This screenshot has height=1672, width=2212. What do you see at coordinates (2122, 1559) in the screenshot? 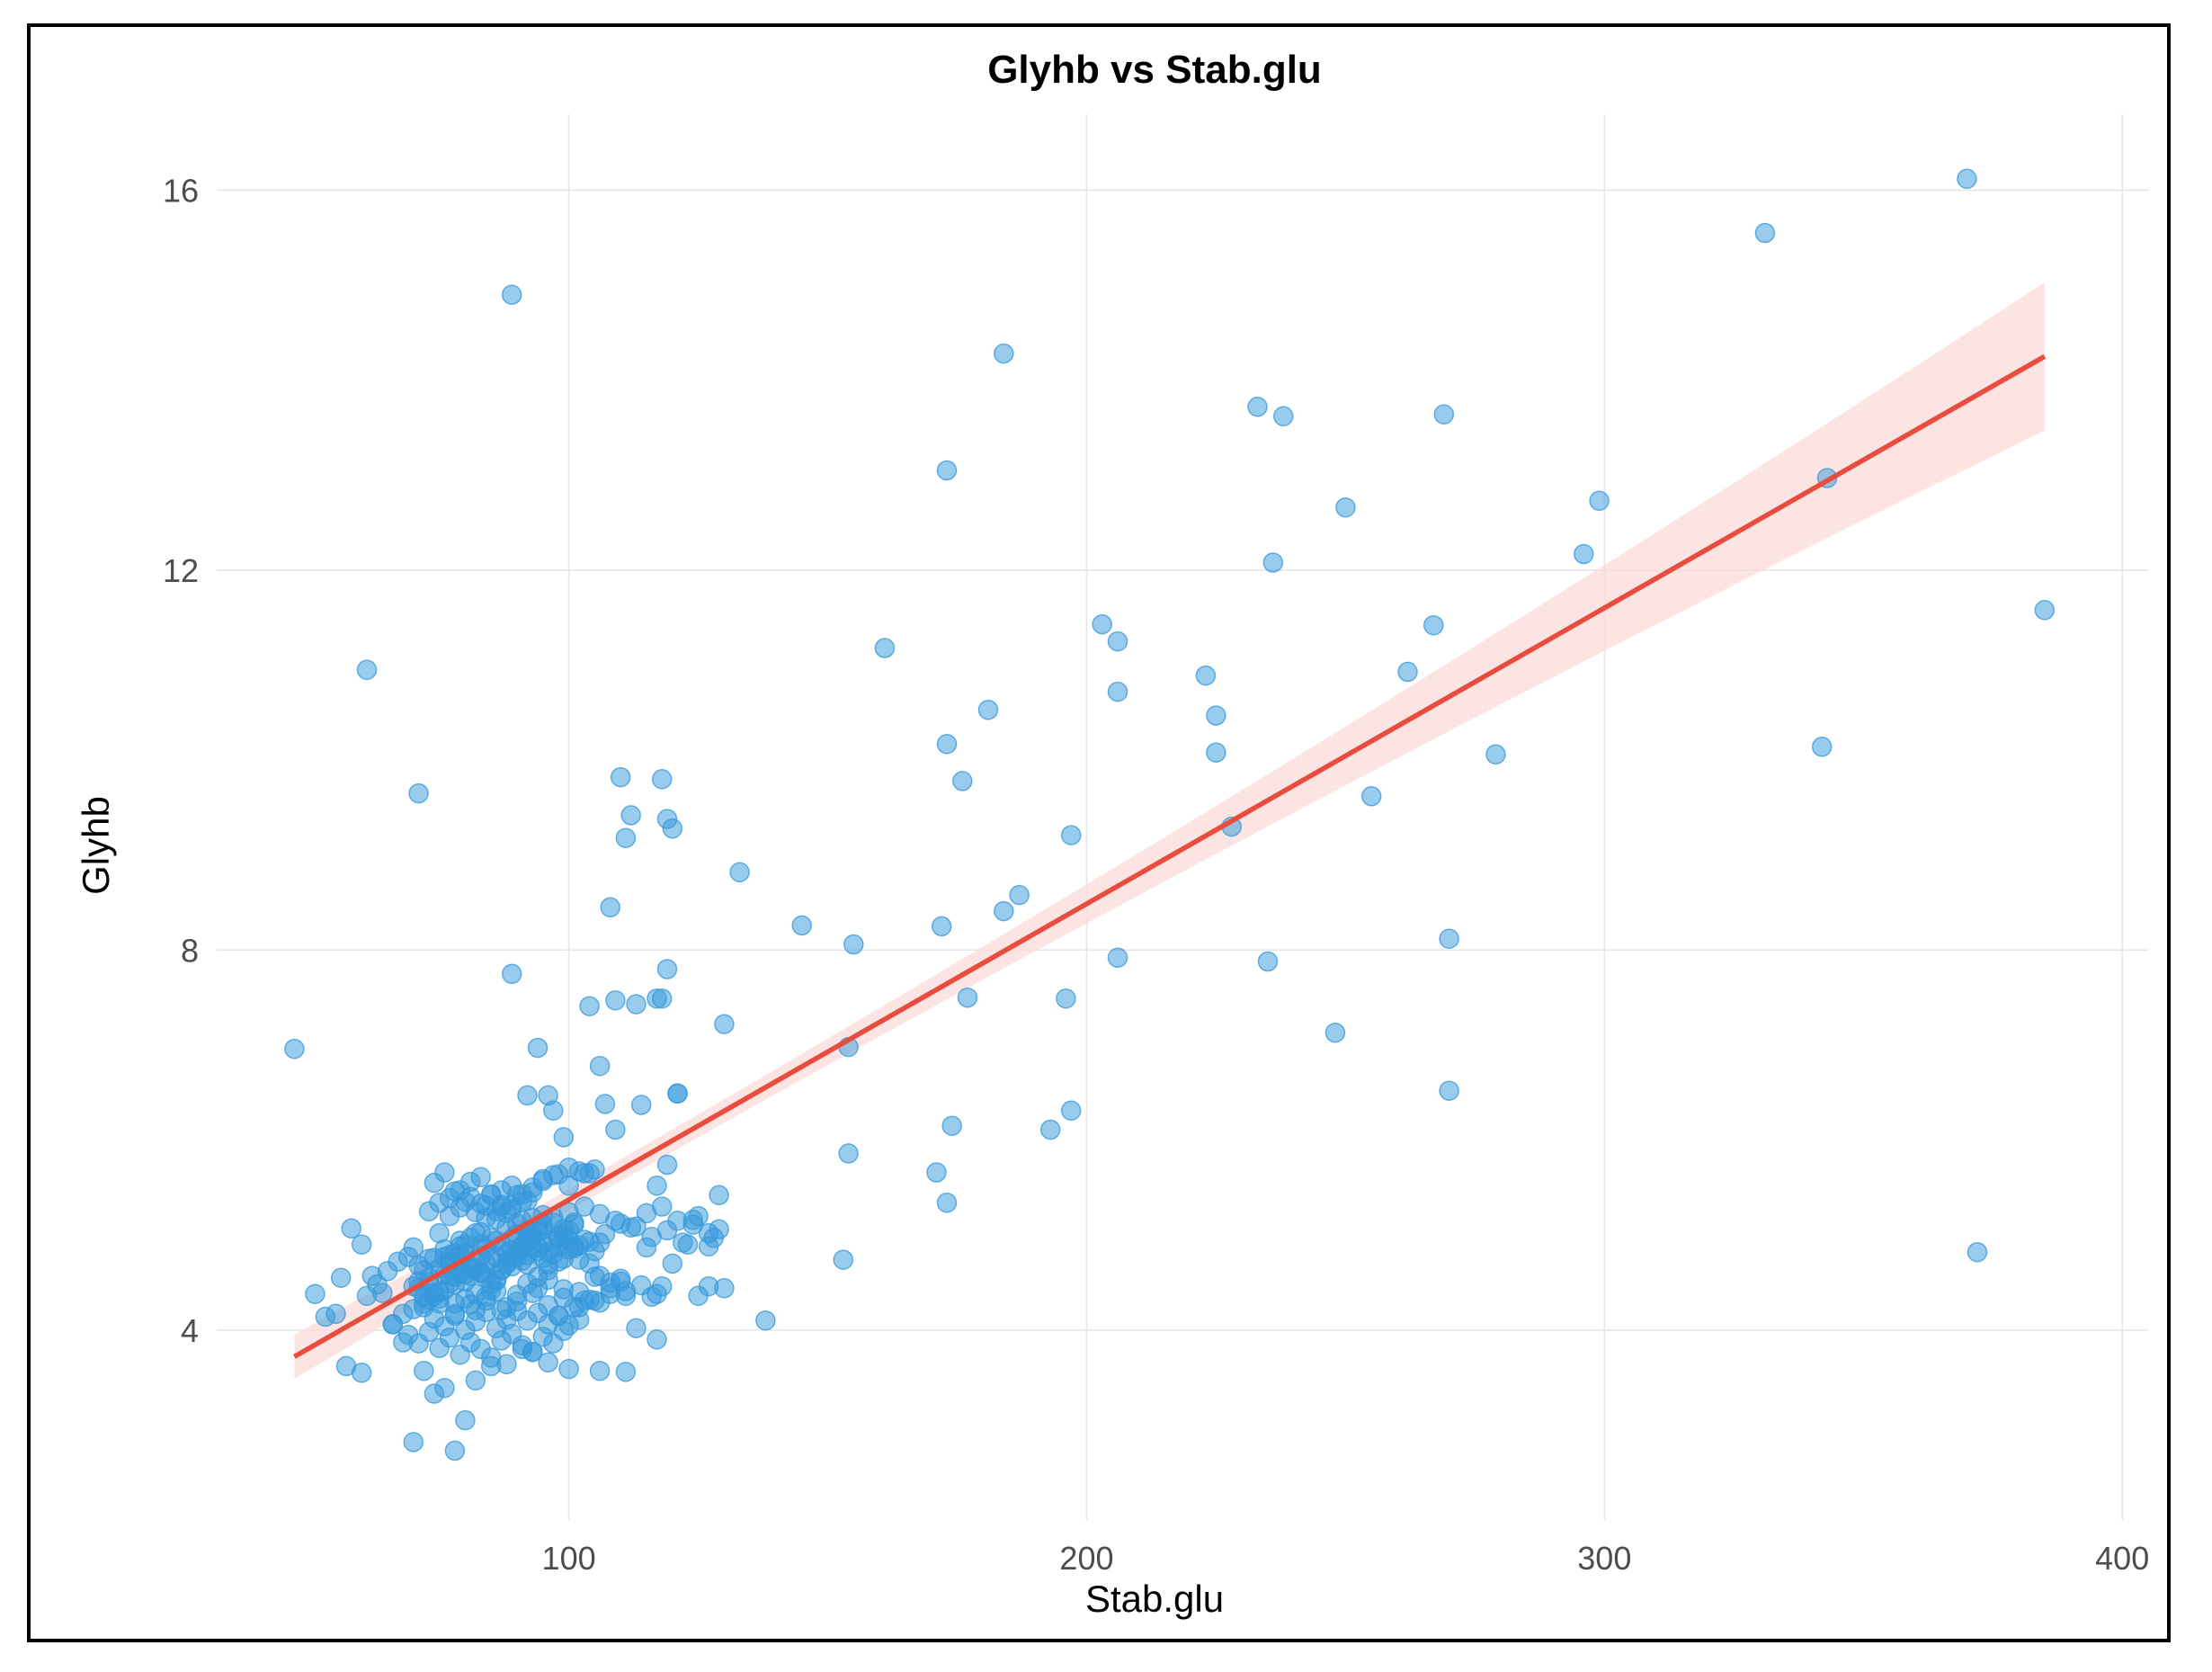
I see `x-tick-label: 400` at bounding box center [2122, 1559].